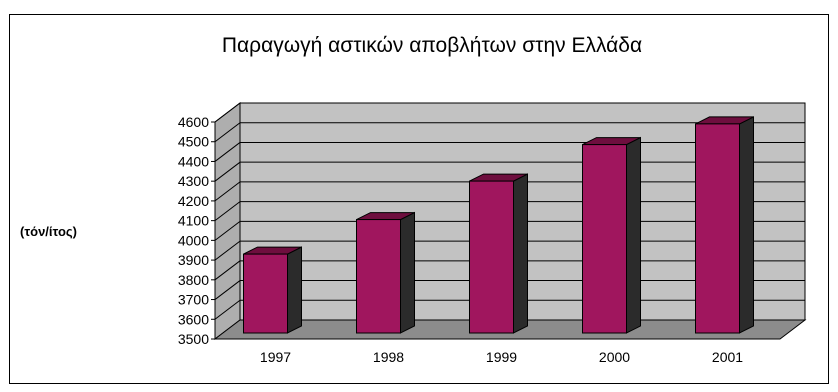  I want to click on y-tick-label: 4200, so click(193, 201).